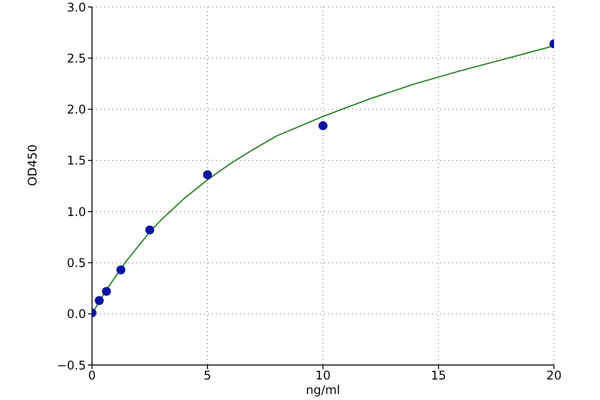 The height and width of the screenshot is (400, 600). Describe the element at coordinates (71, 365) in the screenshot. I see `y-tick-label: −0.5` at that location.